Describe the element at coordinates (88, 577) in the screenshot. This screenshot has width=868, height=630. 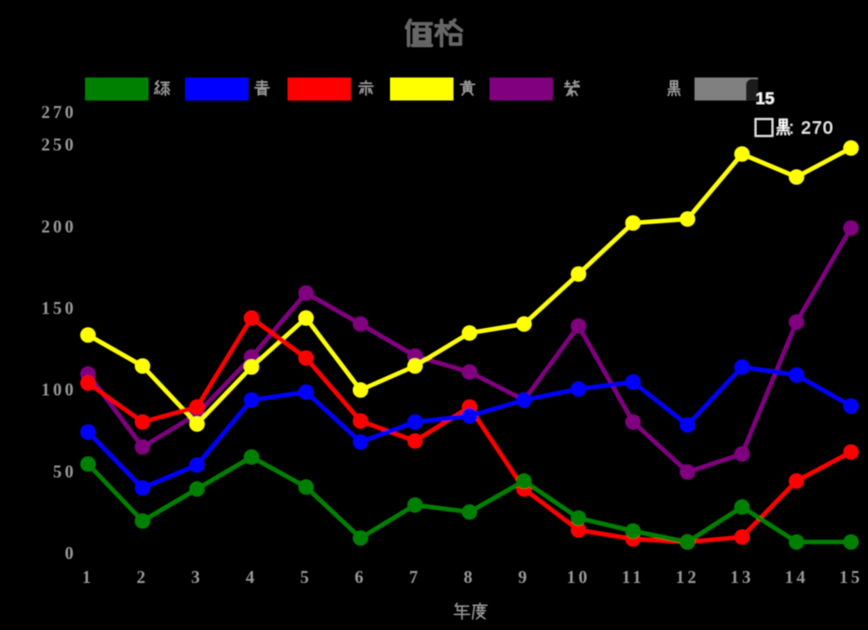
I see `svg-text: 1` at that location.